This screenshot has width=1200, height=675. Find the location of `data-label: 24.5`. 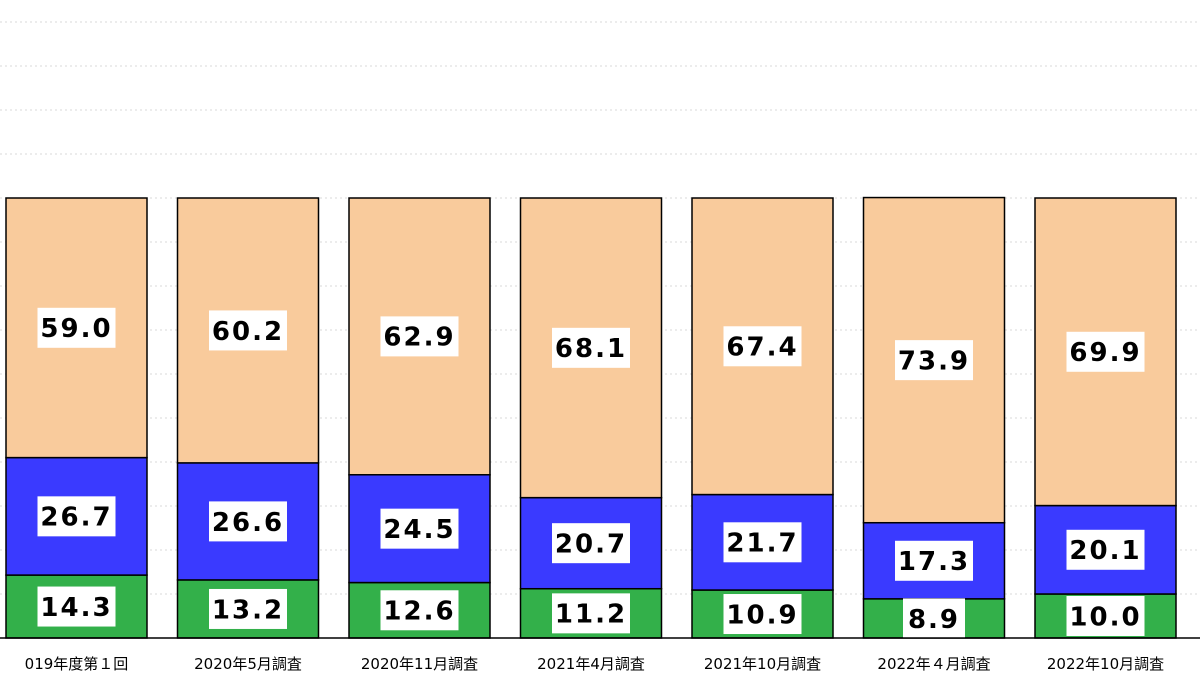

data-label: 24.5 is located at coordinates (419, 530).